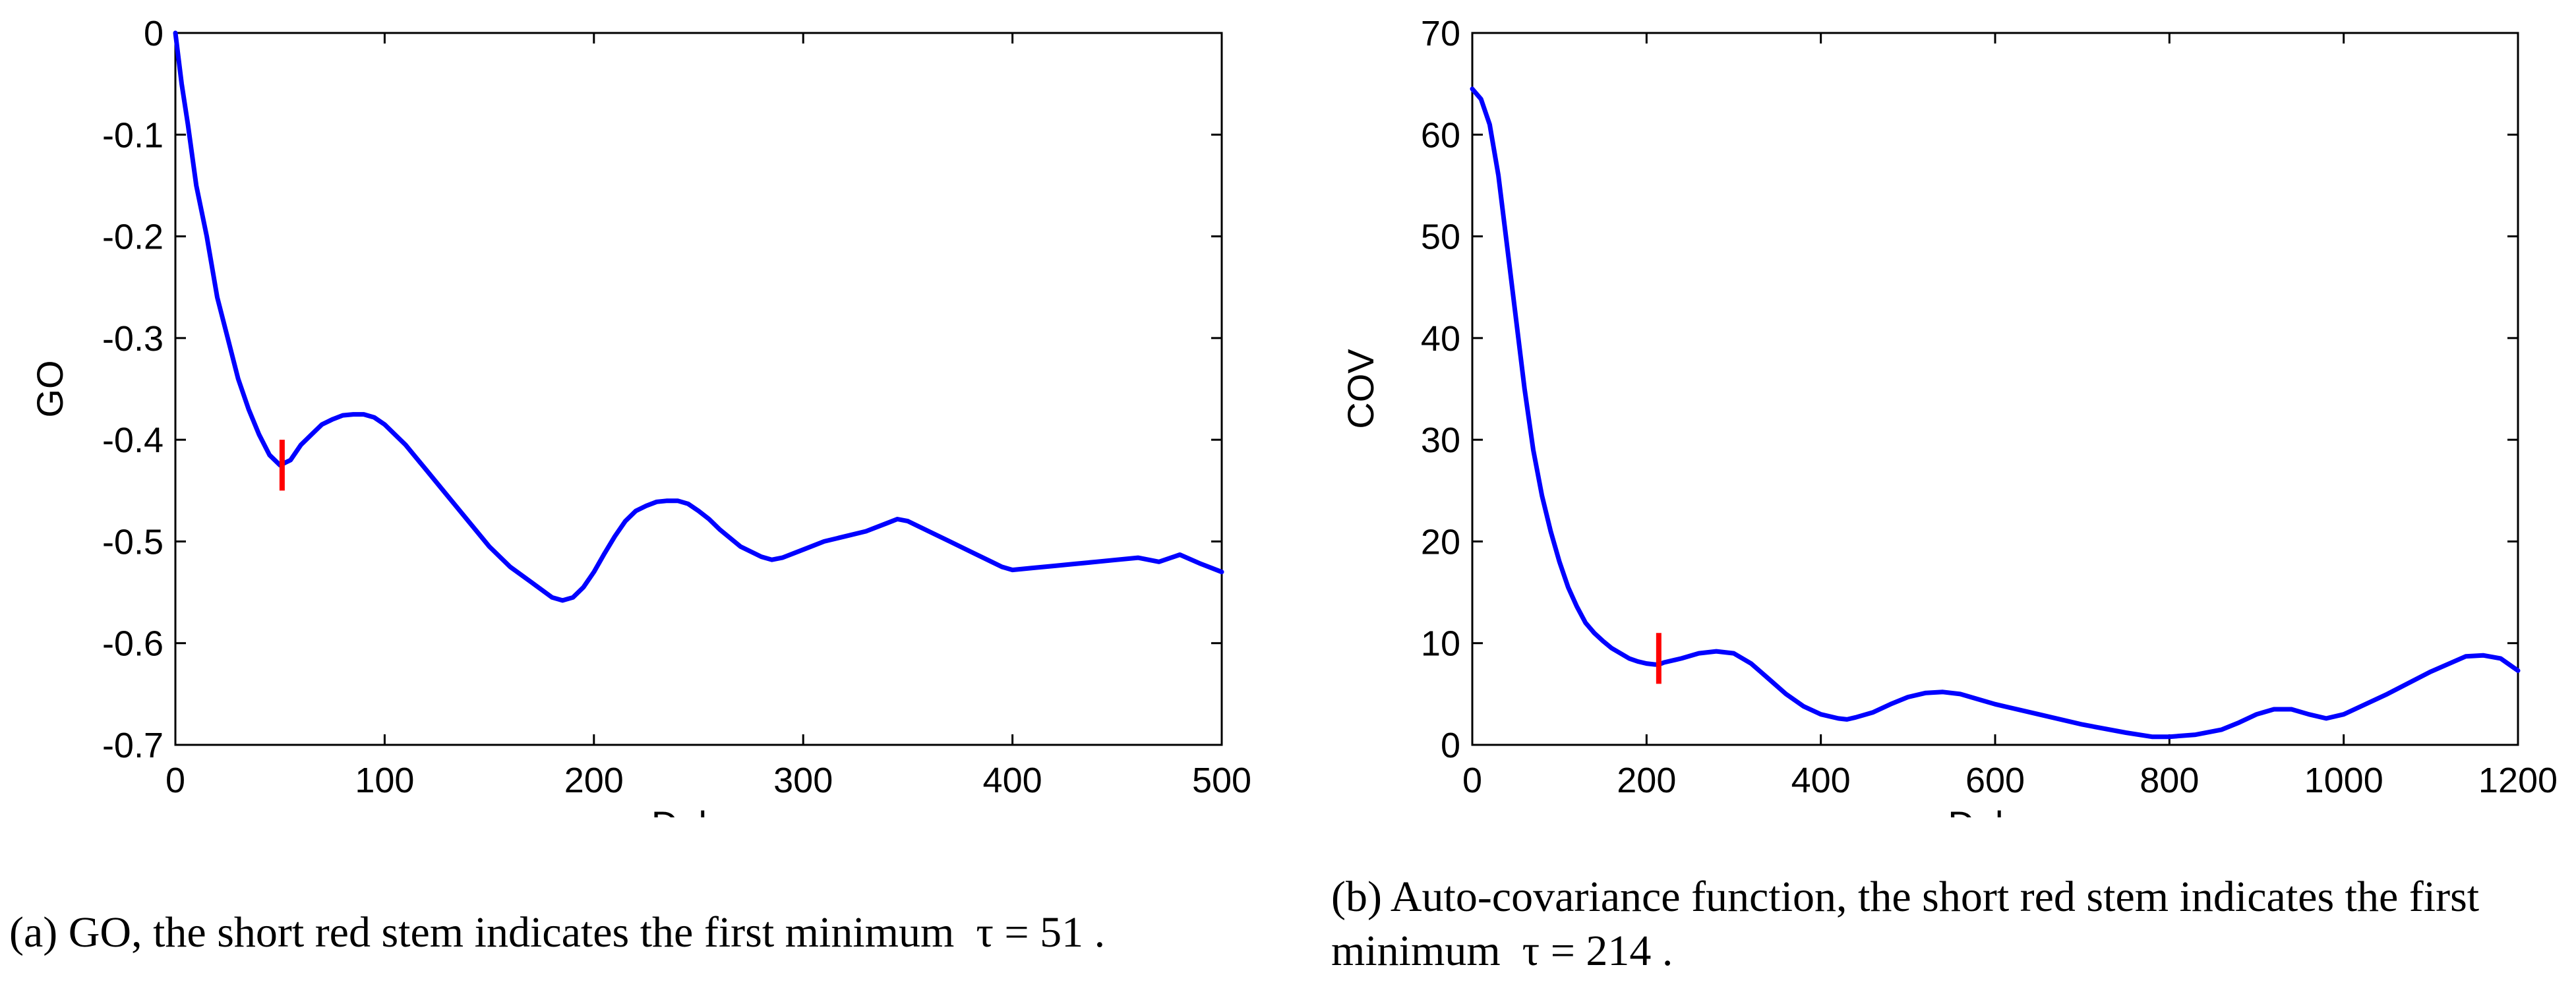 This screenshot has width=2576, height=996. What do you see at coordinates (1821, 781) in the screenshot?
I see `cov-xtick-label: 400` at bounding box center [1821, 781].